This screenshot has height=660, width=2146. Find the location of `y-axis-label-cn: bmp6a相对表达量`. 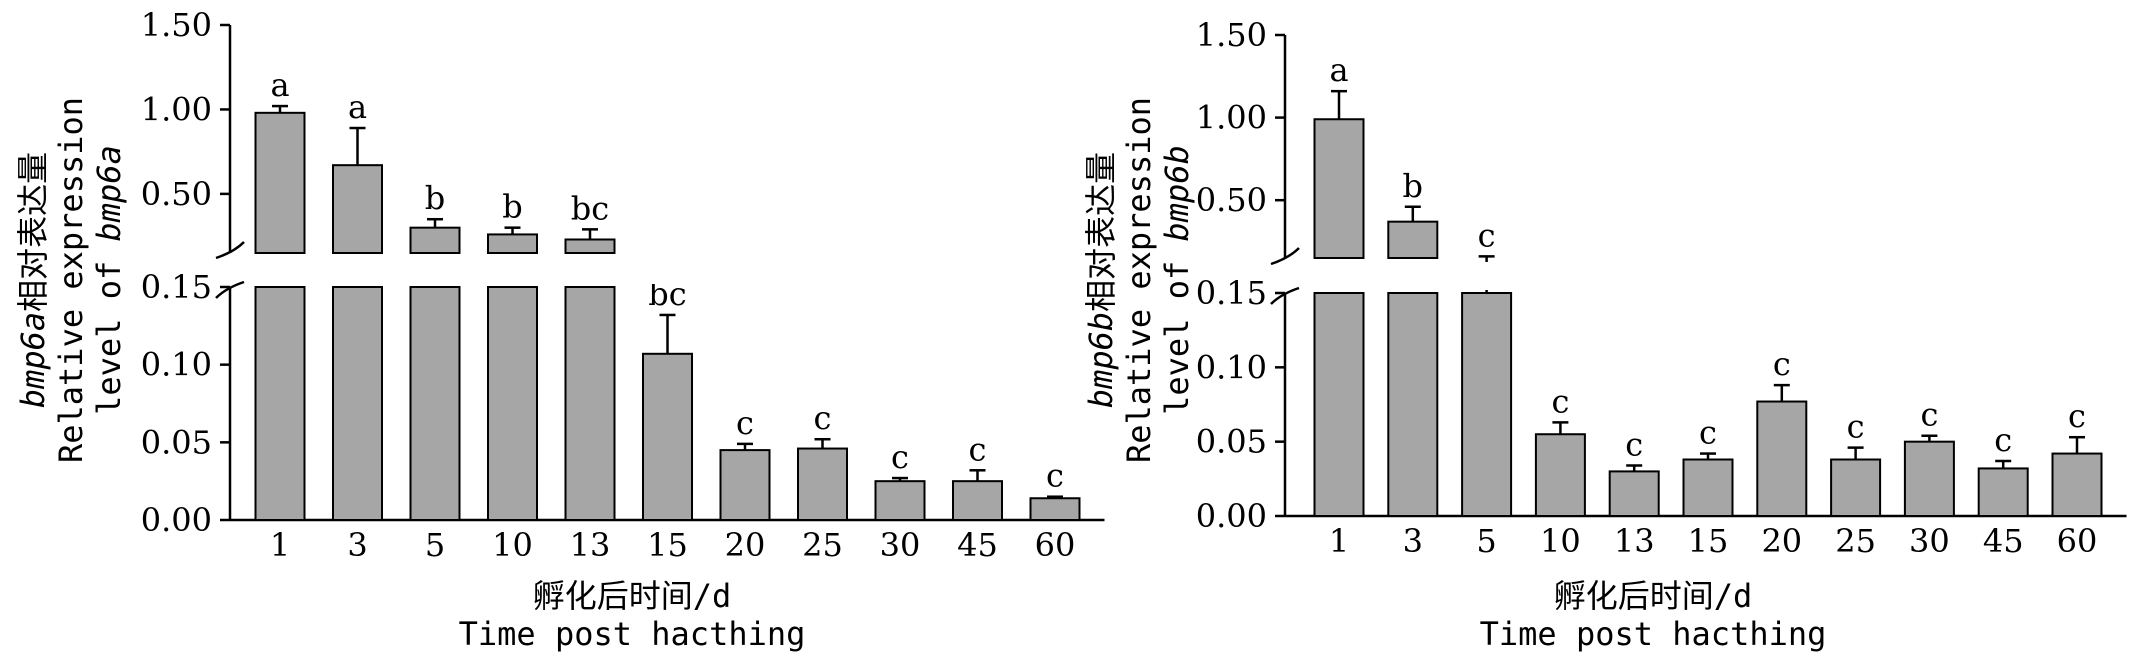

y-axis-label-cn: bmp6a相对表达量 is located at coordinates (33, 280).